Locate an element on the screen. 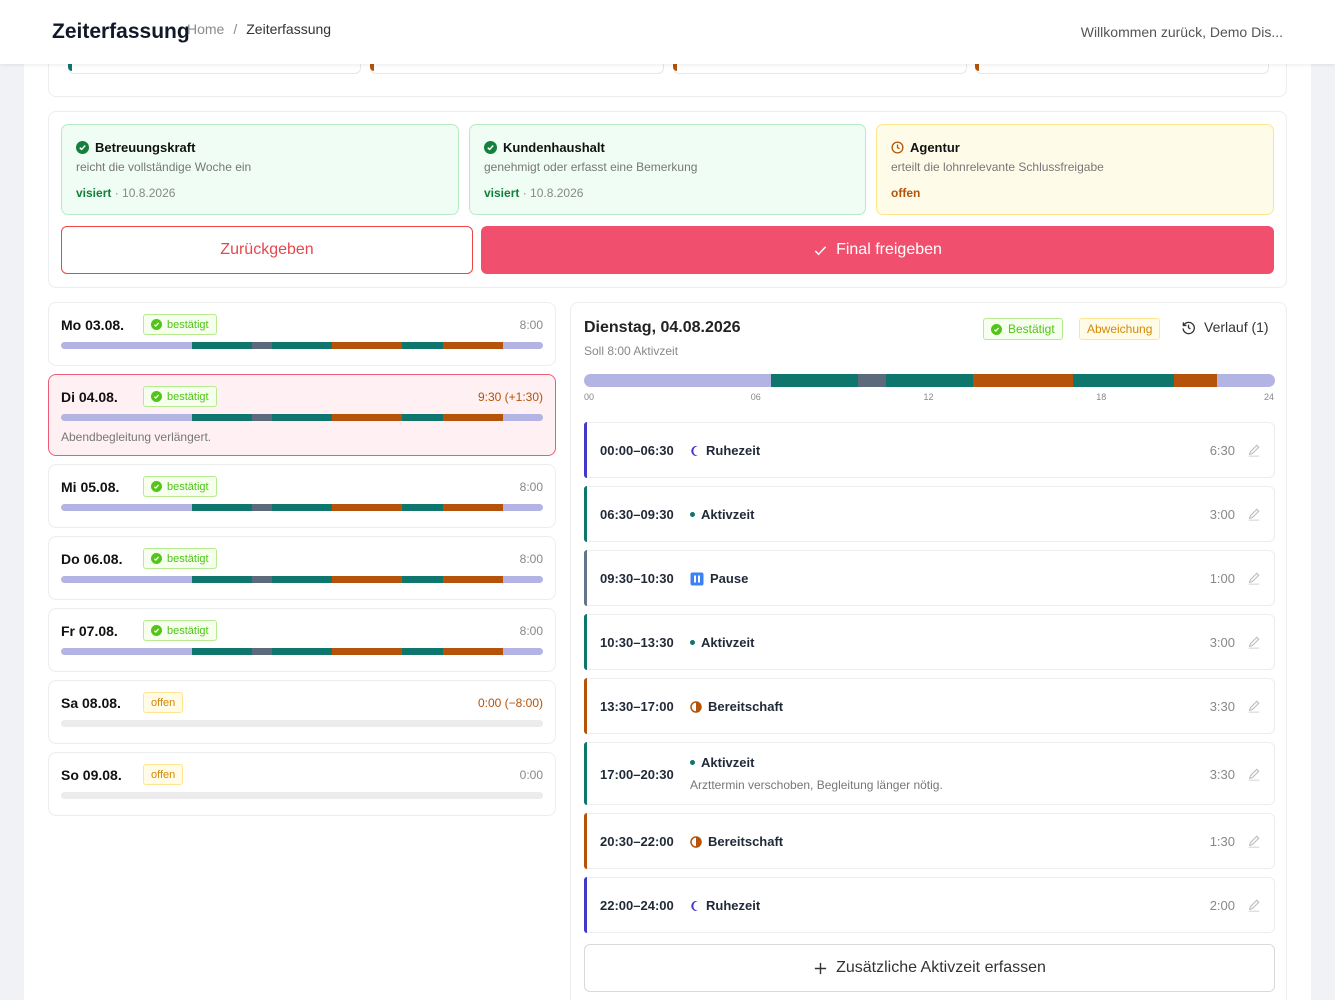 The image size is (1335, 1000). day-note: Abendbegleitung verlängert. is located at coordinates (136, 437).